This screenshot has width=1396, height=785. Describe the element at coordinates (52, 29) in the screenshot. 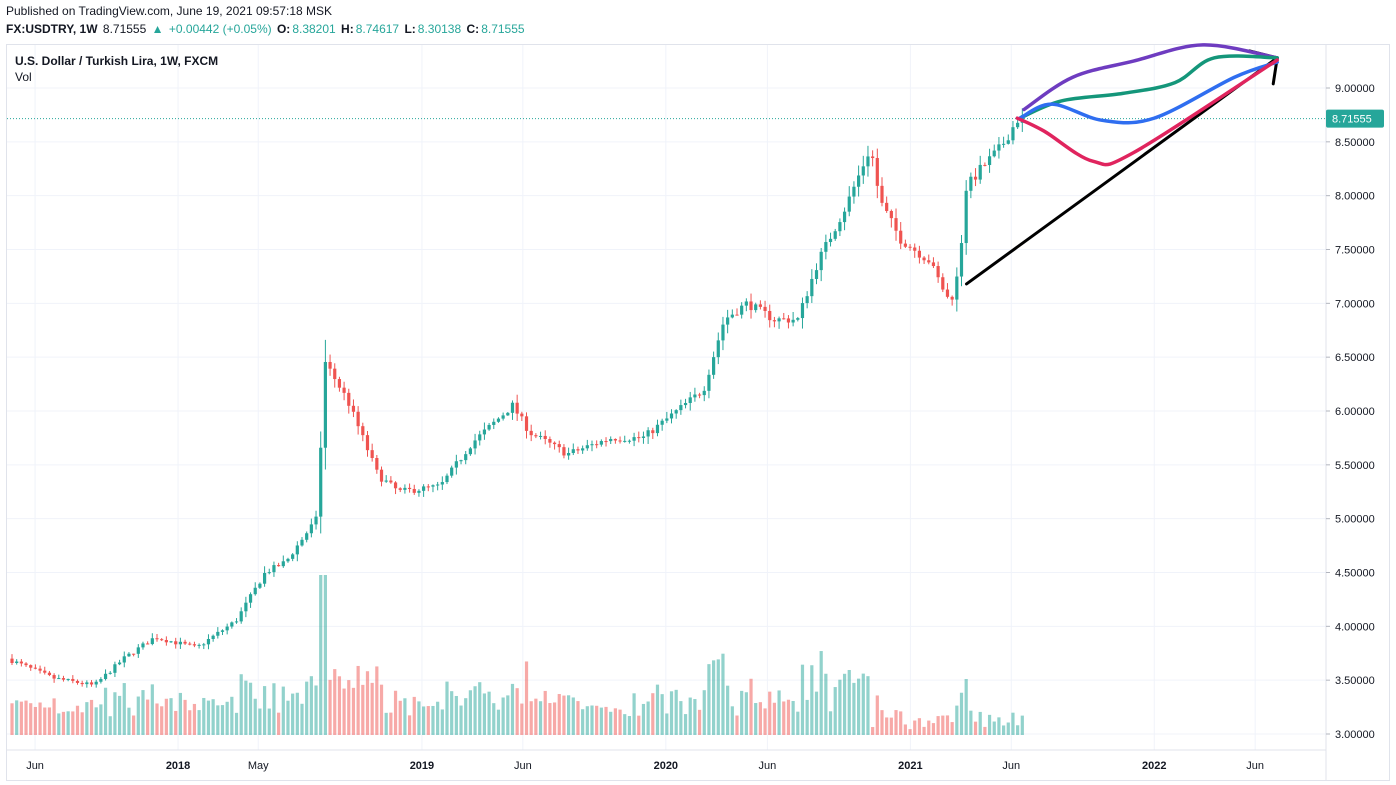

I see `symbol-label: FX:USDTRY, 1W` at that location.